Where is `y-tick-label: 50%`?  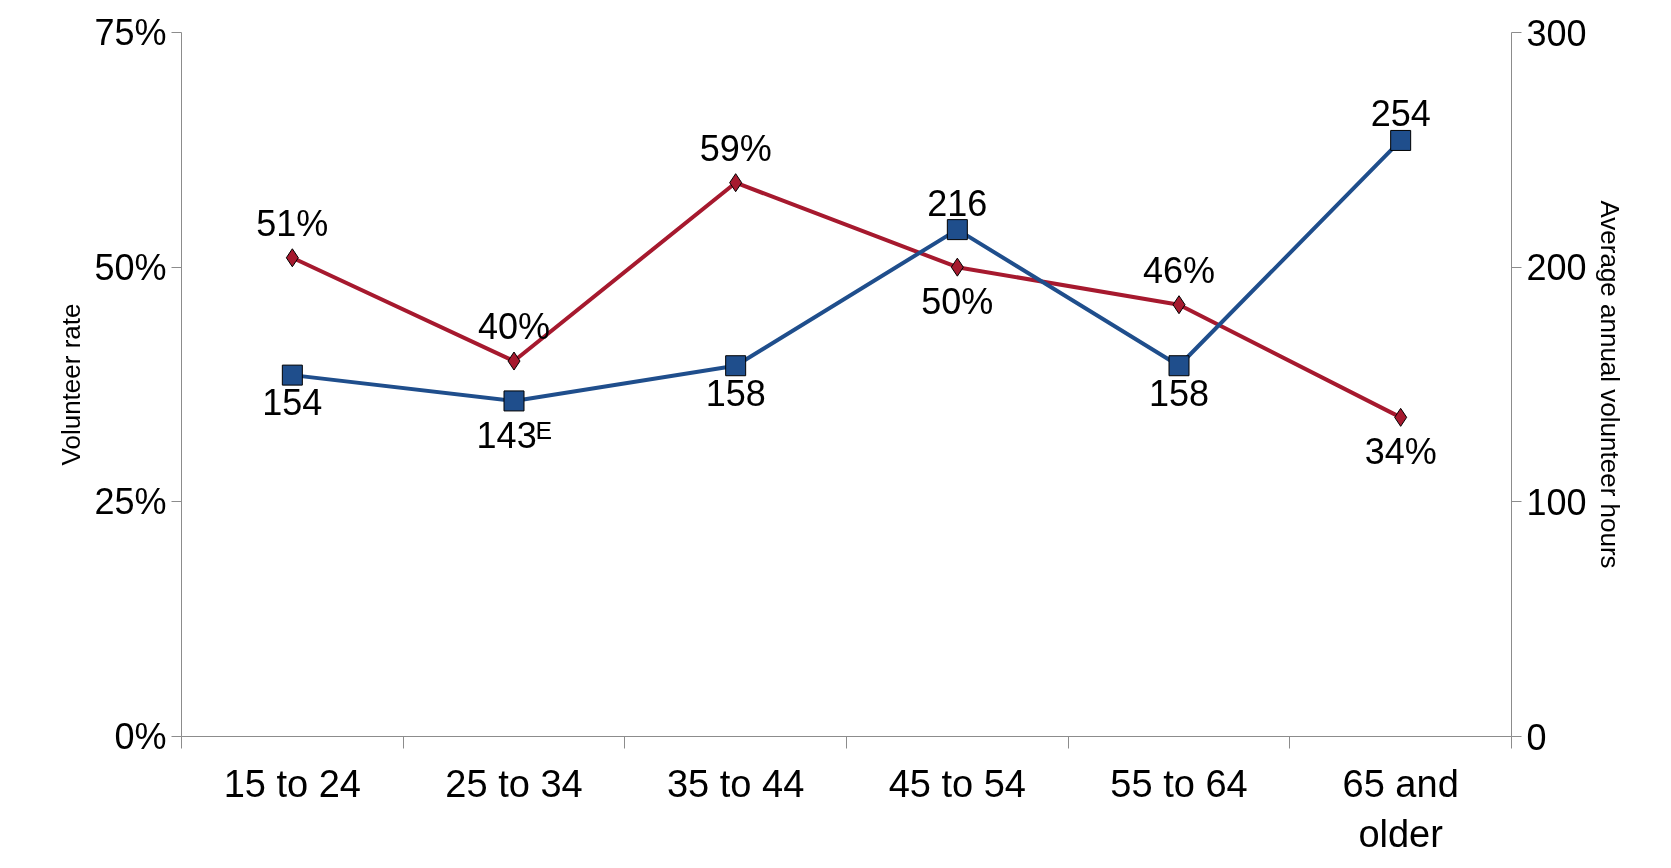
y-tick-label: 50% is located at coordinates (130, 267).